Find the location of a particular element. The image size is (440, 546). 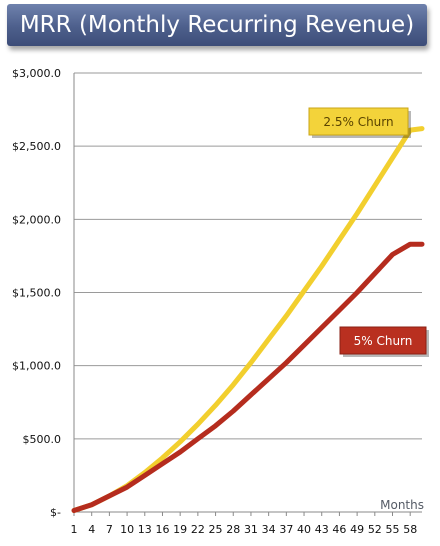

y-tick-label: $1,500.0 is located at coordinates (36, 293).